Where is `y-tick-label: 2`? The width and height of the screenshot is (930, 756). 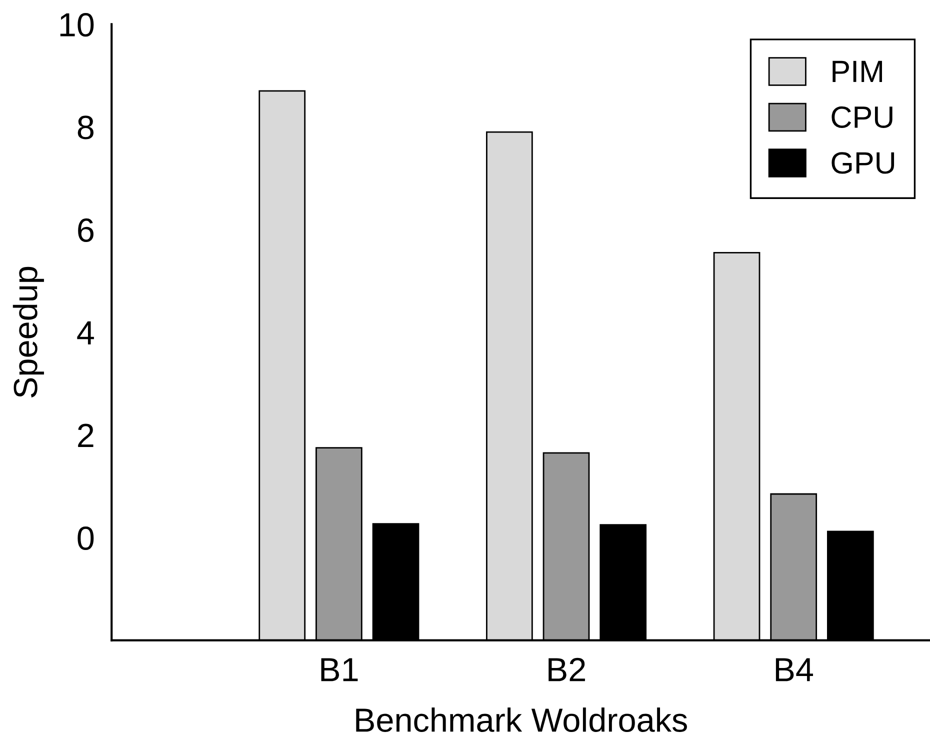
y-tick-label: 2 is located at coordinates (86, 436).